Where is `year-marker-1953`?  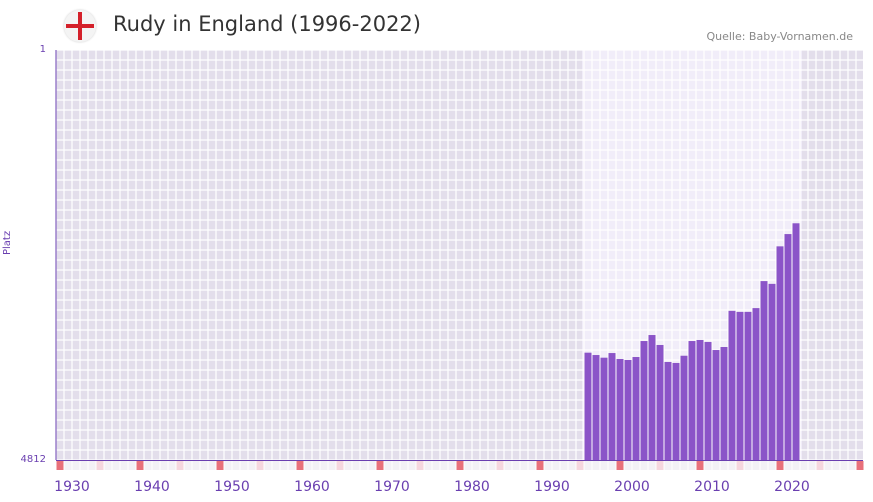
year-marker-1953 is located at coordinates (244, 465).